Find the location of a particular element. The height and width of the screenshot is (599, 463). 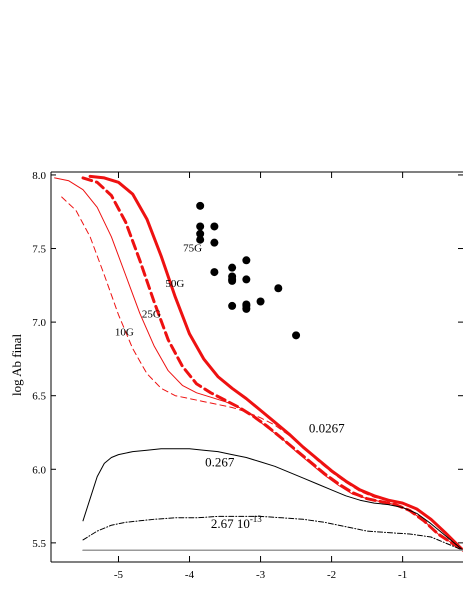

observation-points is located at coordinates (248, 270).